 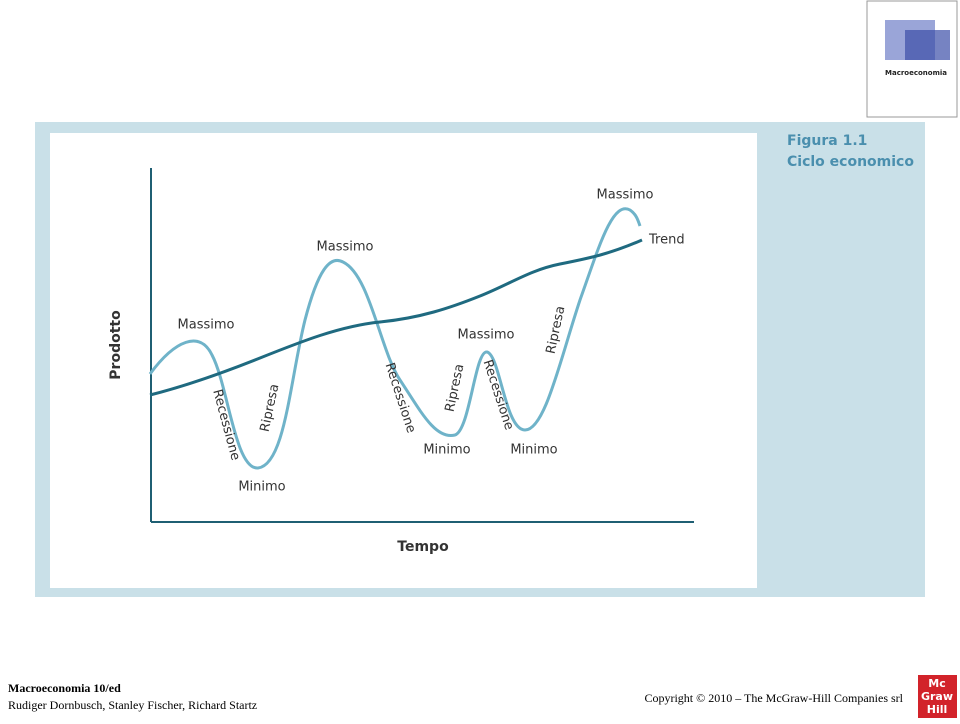 I want to click on x-axis-label: Tempo, so click(x=423, y=547).